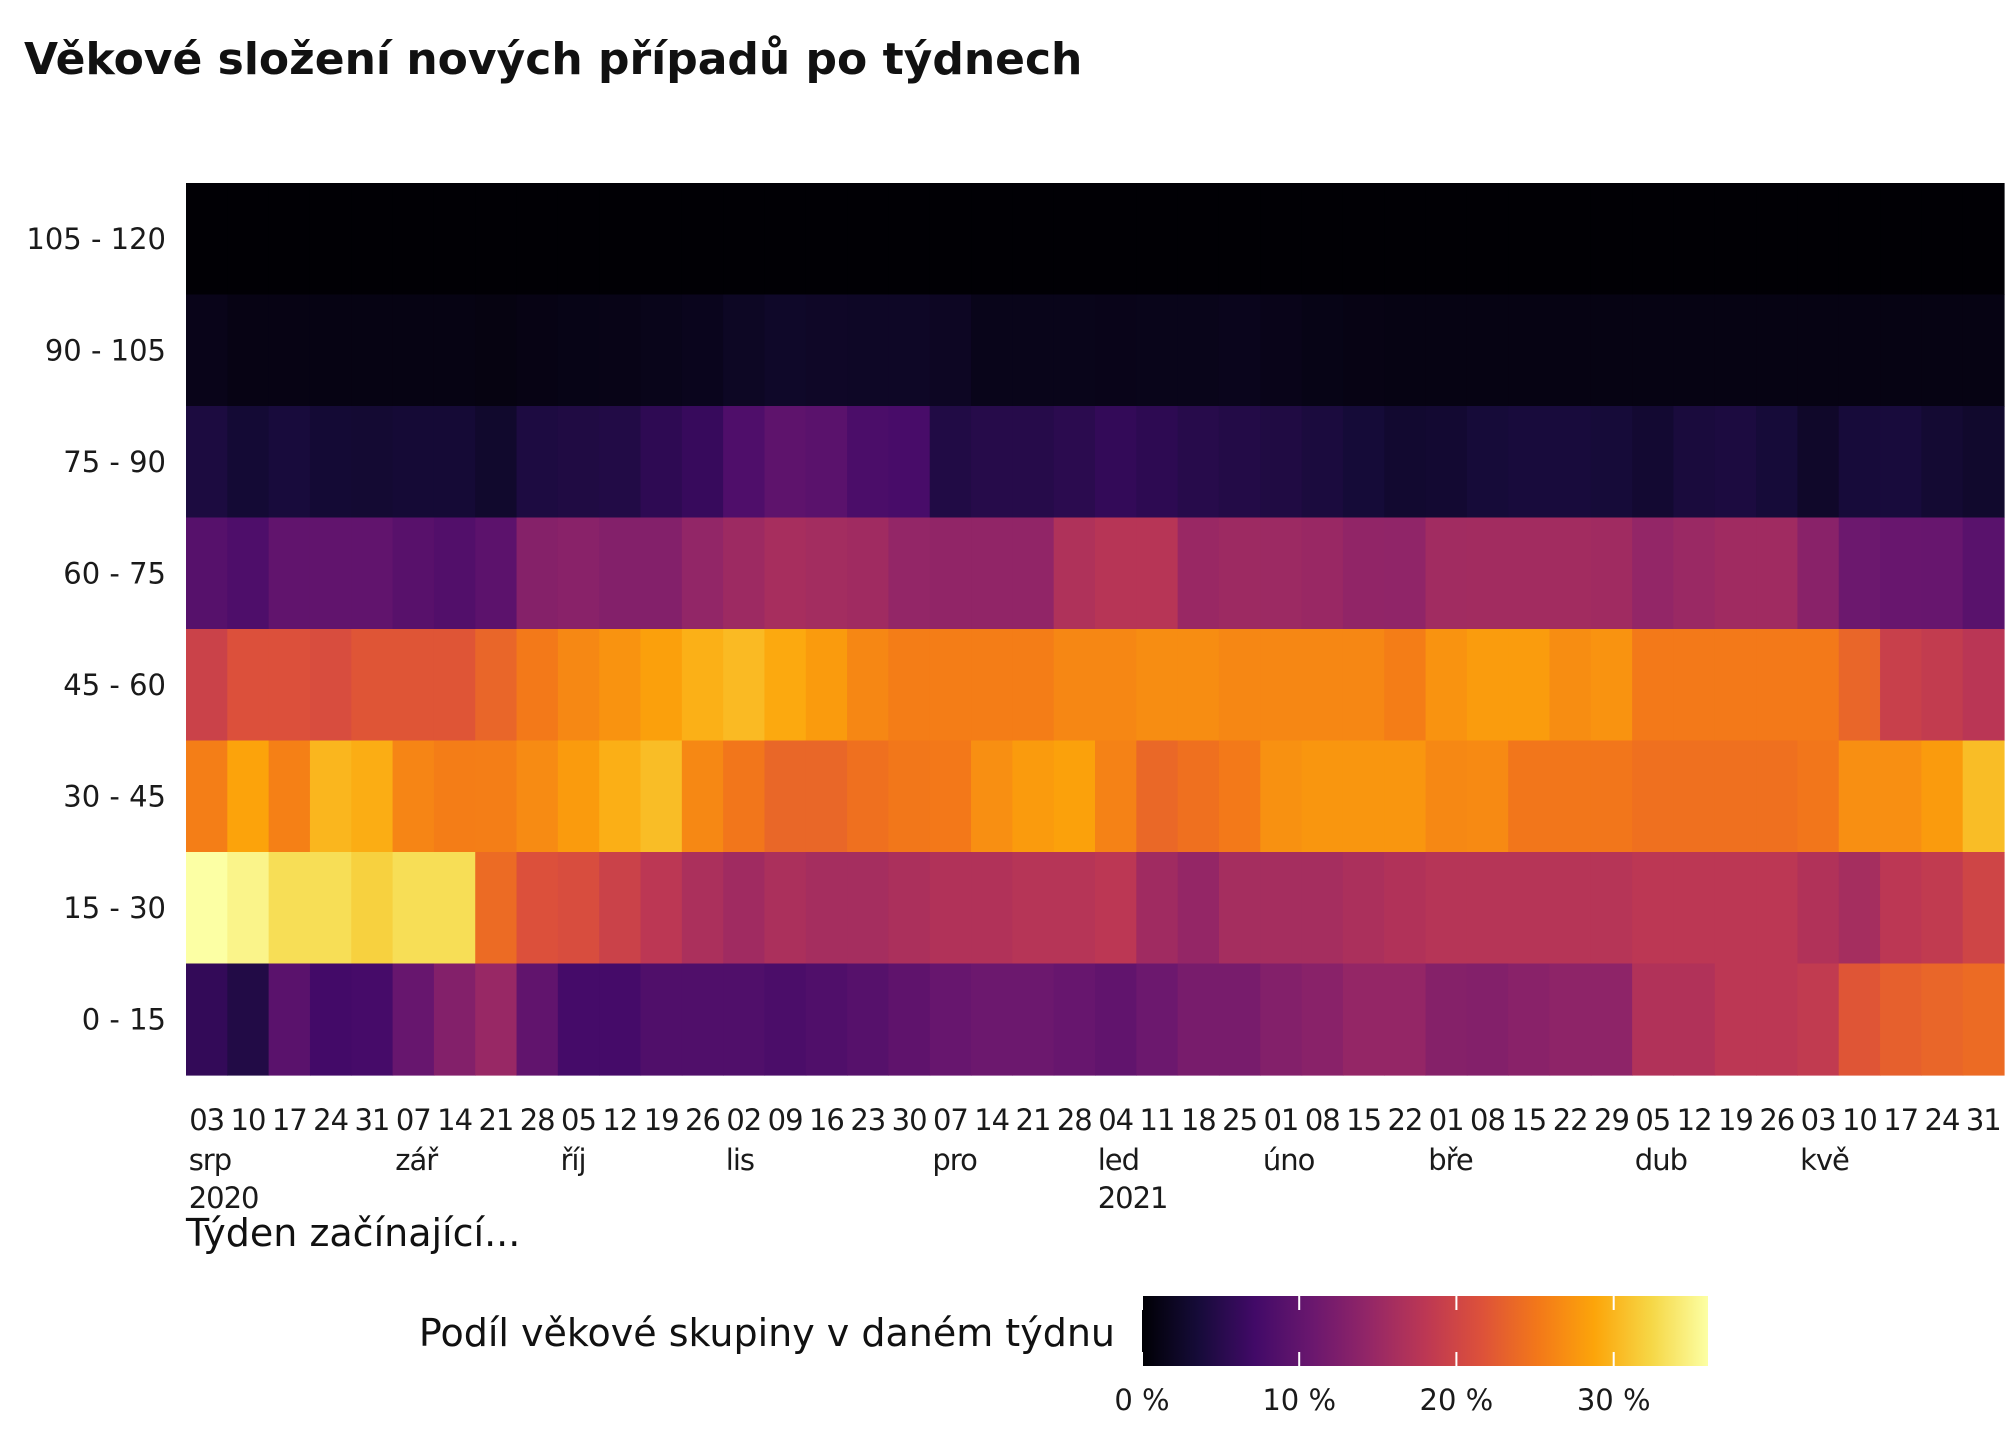 The width and height of the screenshot is (2016, 1440). I want to click on y-tick-label: 75 - 90, so click(114, 462).